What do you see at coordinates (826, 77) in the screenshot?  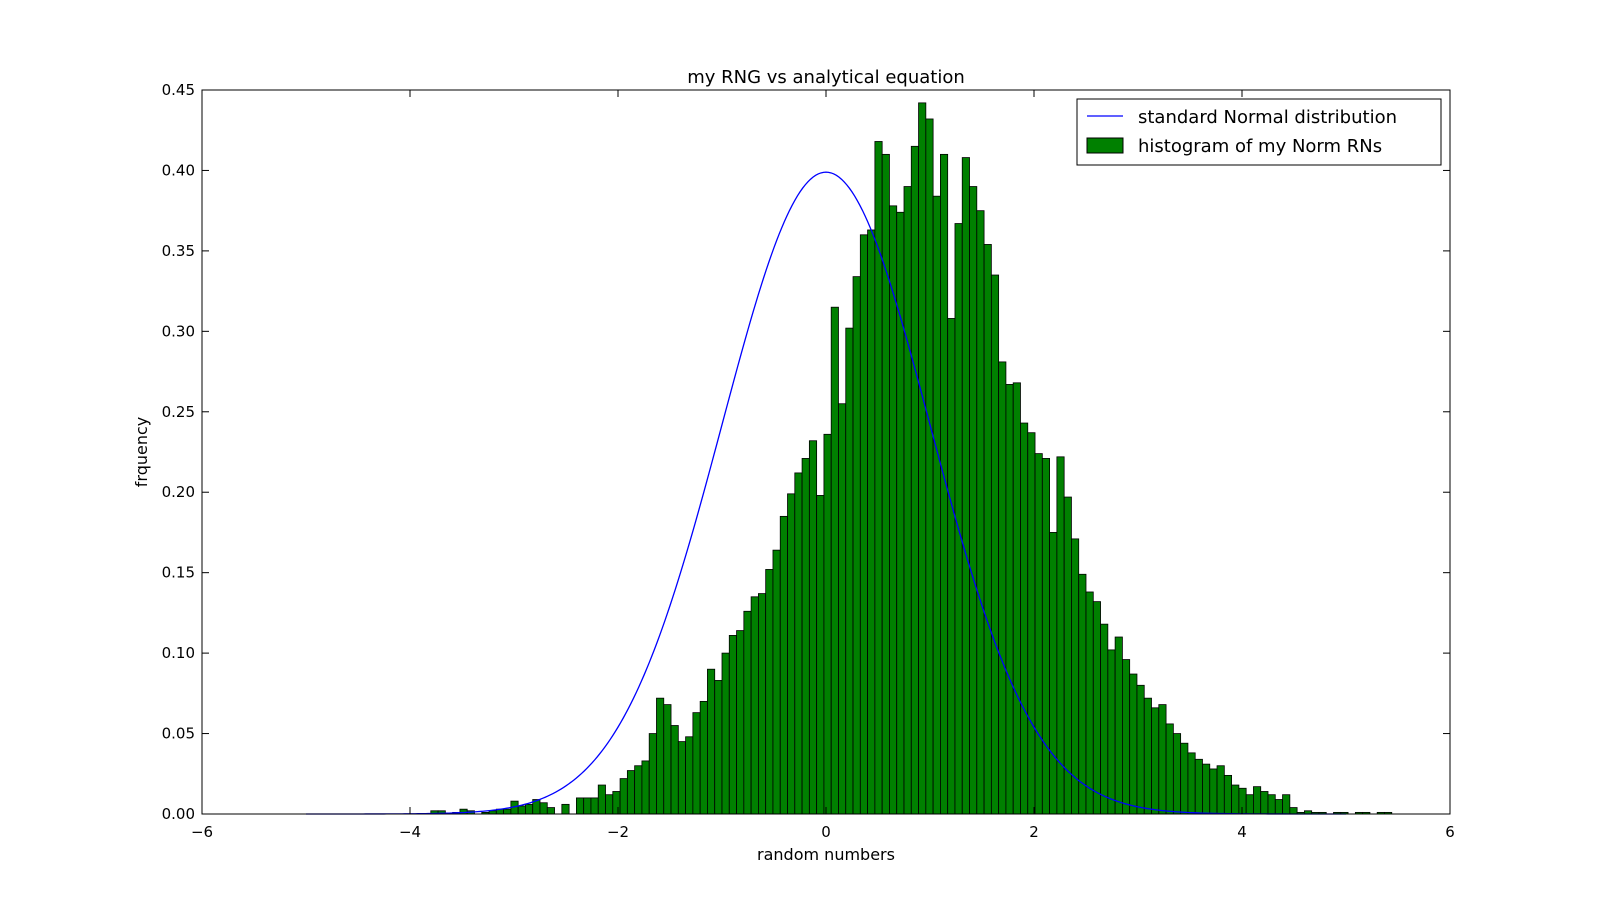 I see `chart-title: my RNG vs analytical equation` at bounding box center [826, 77].